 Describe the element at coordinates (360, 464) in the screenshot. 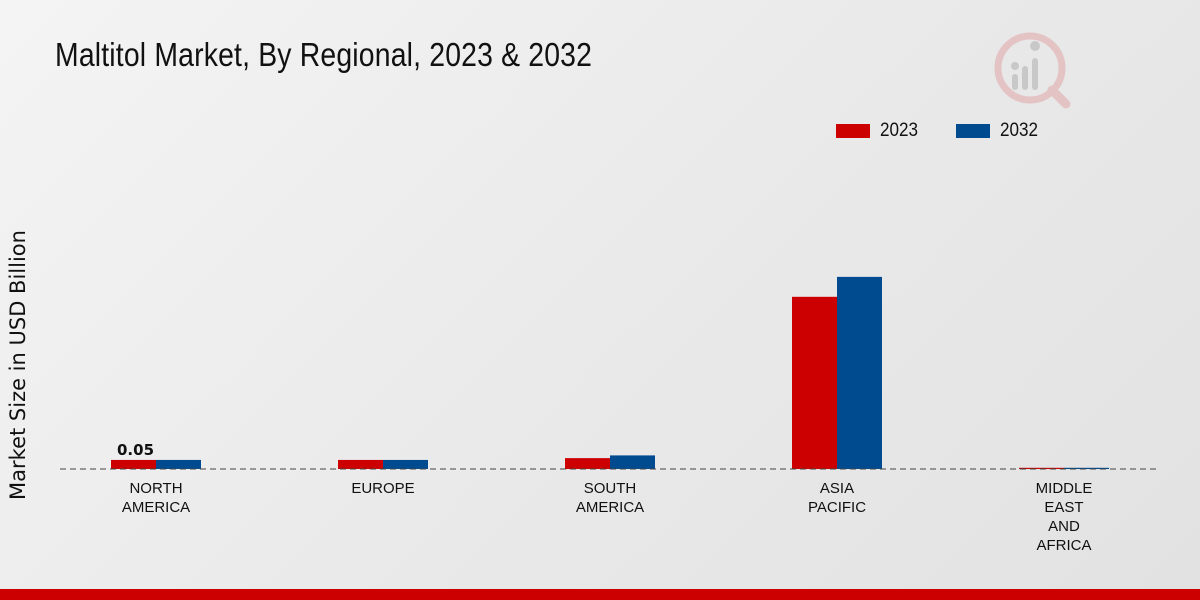

I see `bar-2023-europe` at that location.